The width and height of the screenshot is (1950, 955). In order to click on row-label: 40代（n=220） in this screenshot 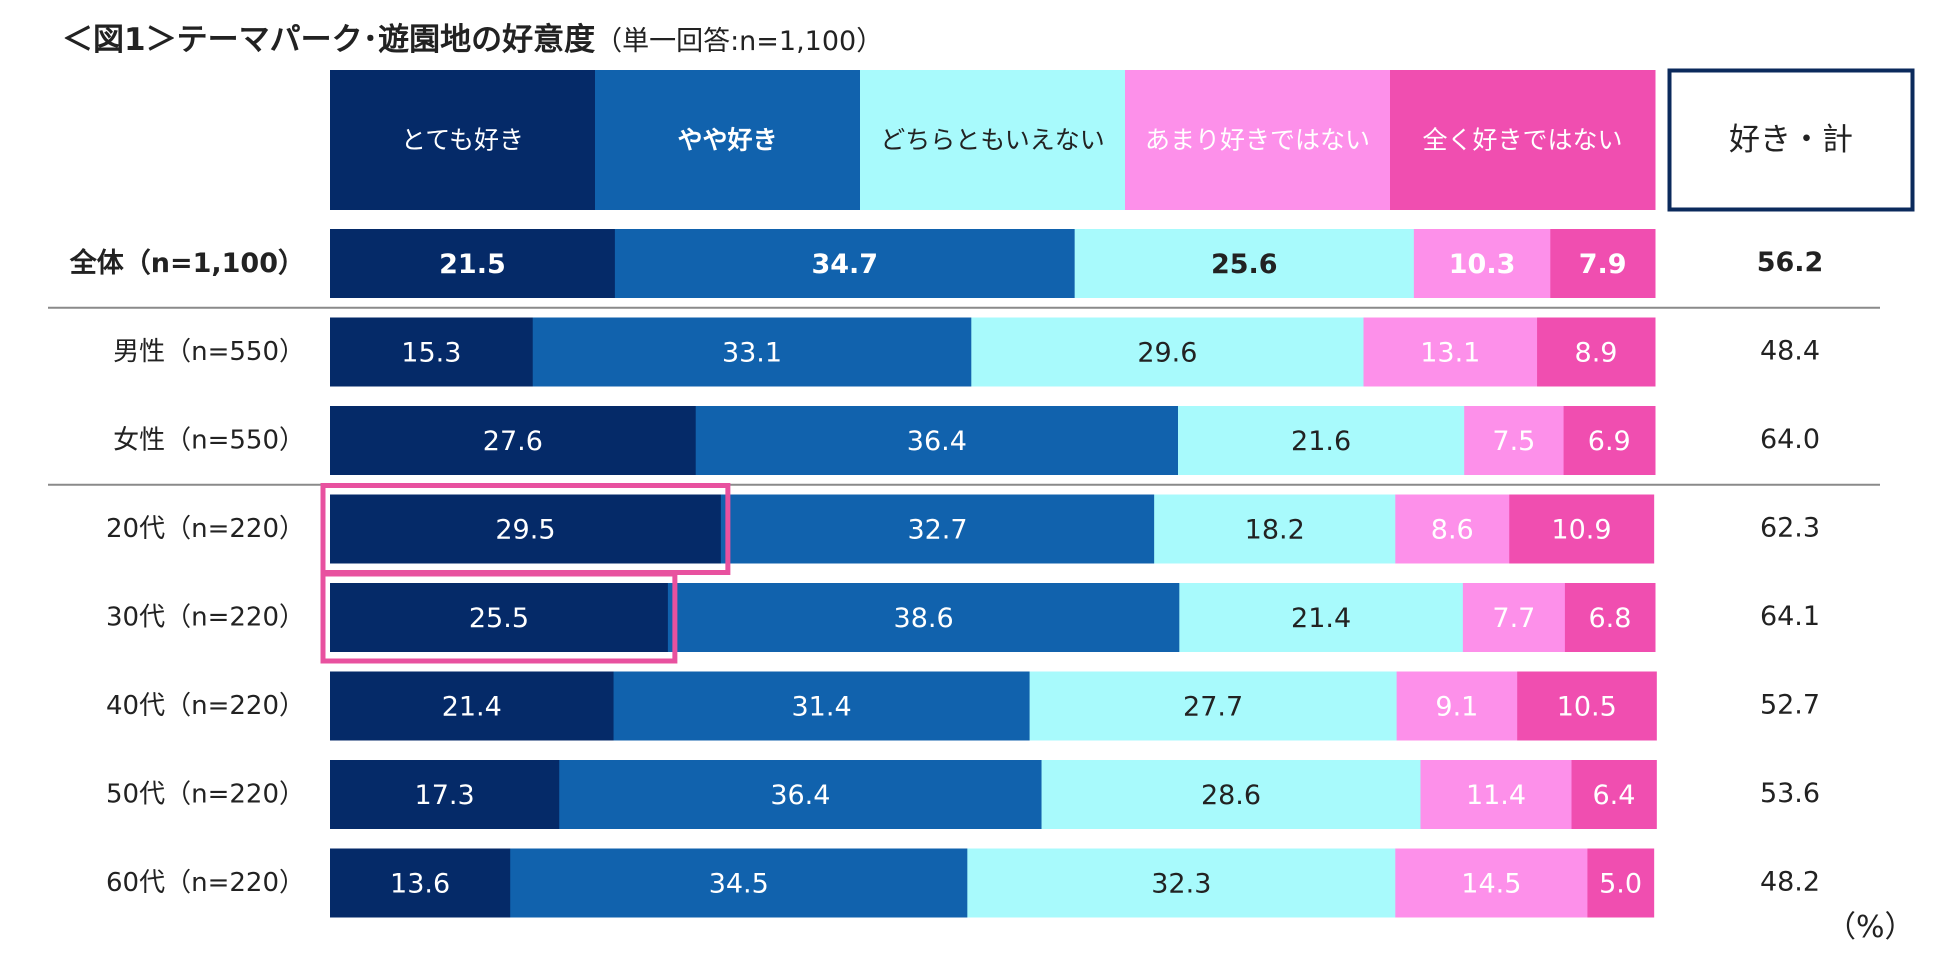, I will do `click(205, 706)`.